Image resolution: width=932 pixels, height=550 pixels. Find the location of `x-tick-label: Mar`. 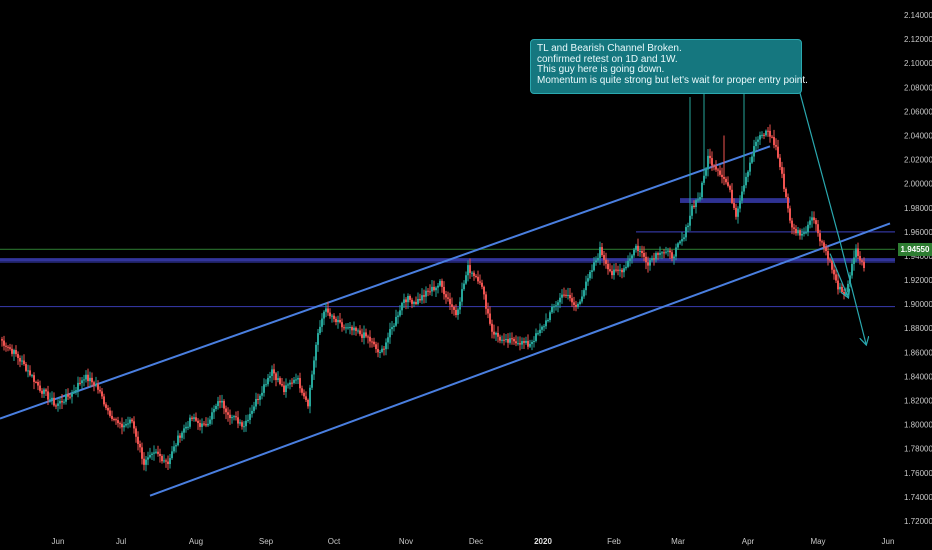

x-tick-label: Mar is located at coordinates (678, 541).